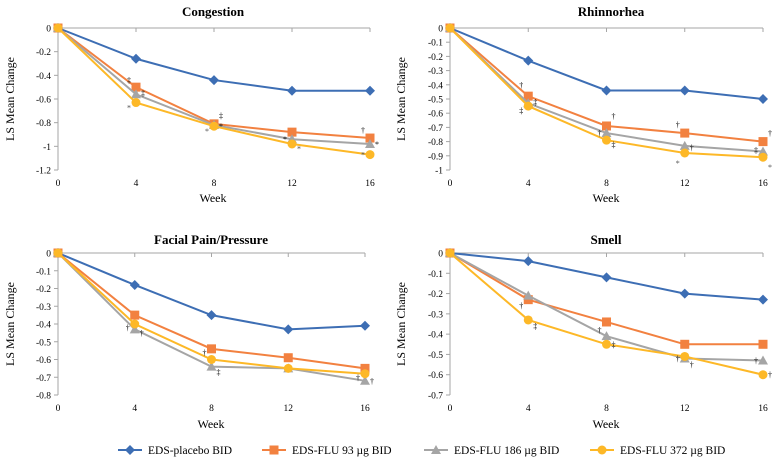 The image size is (780, 463). Describe the element at coordinates (435, 143) in the screenshot. I see `y-tick-label: -0.8` at that location.